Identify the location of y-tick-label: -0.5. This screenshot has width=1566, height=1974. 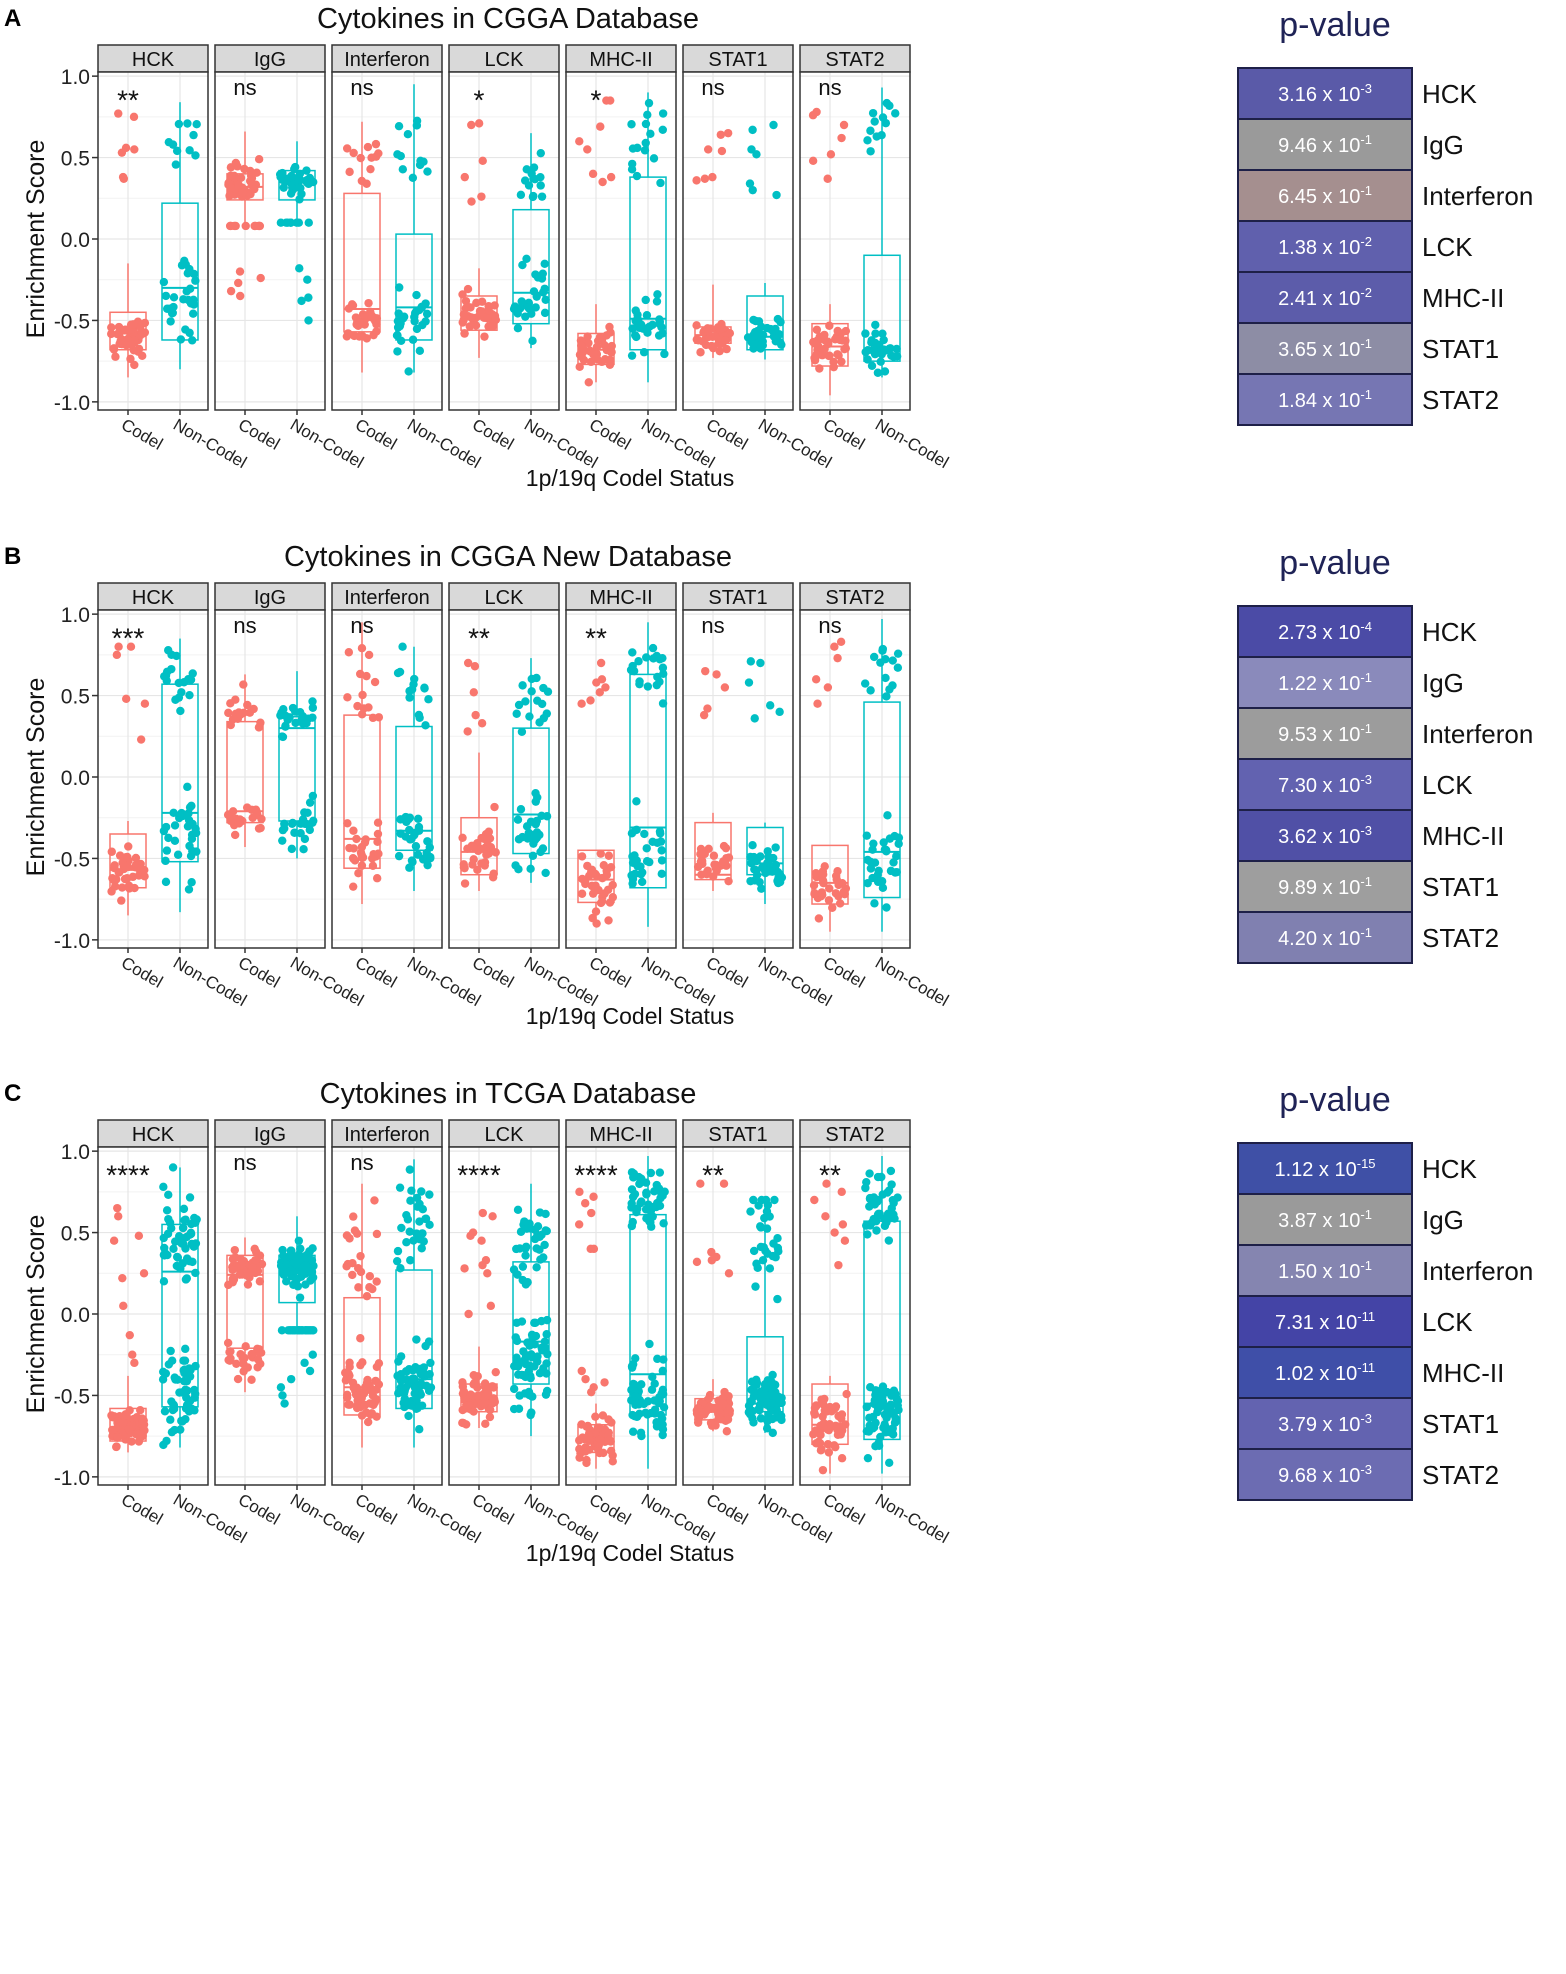
(72, 1396).